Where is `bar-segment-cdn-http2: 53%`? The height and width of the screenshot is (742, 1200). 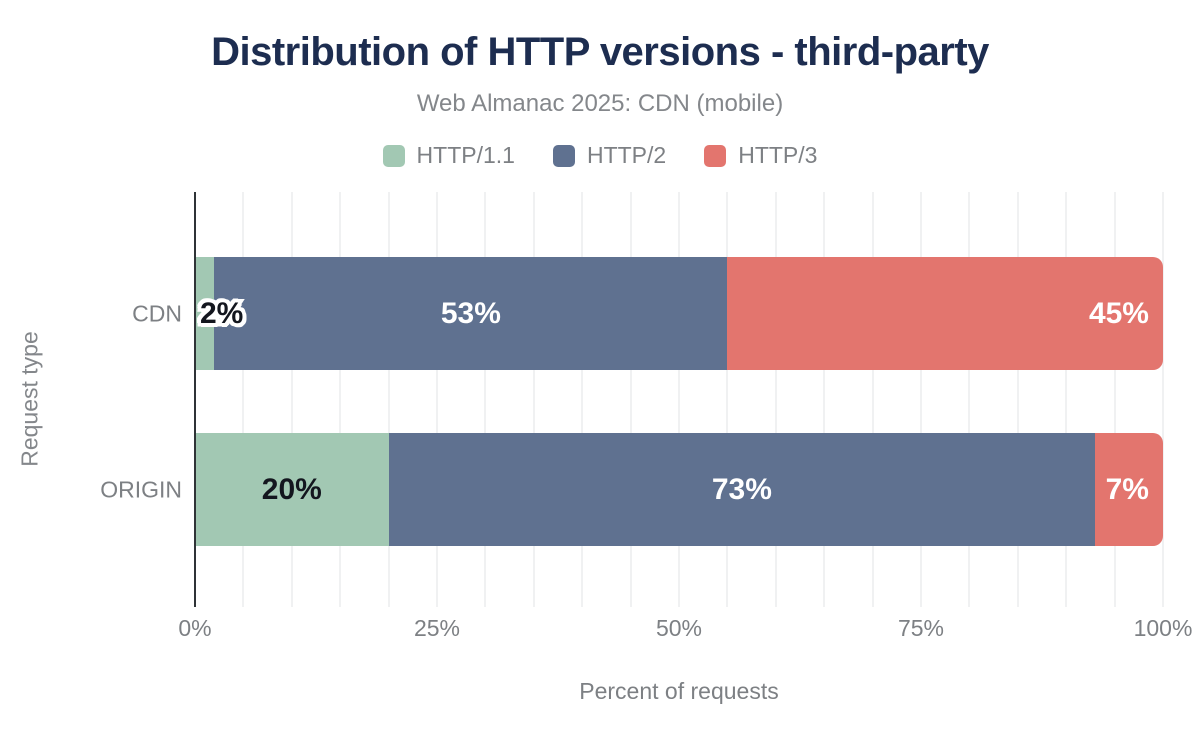 bar-segment-cdn-http2: 53% is located at coordinates (471, 313).